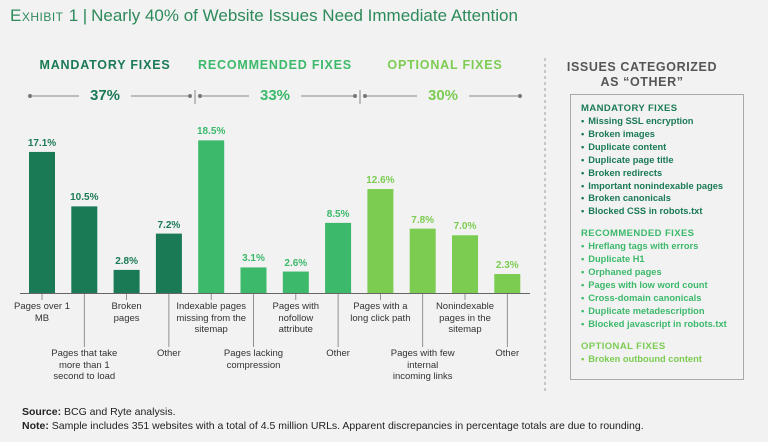 The width and height of the screenshot is (768, 442). I want to click on sidebar-title-line2: AS “OTHER”, so click(642, 82).